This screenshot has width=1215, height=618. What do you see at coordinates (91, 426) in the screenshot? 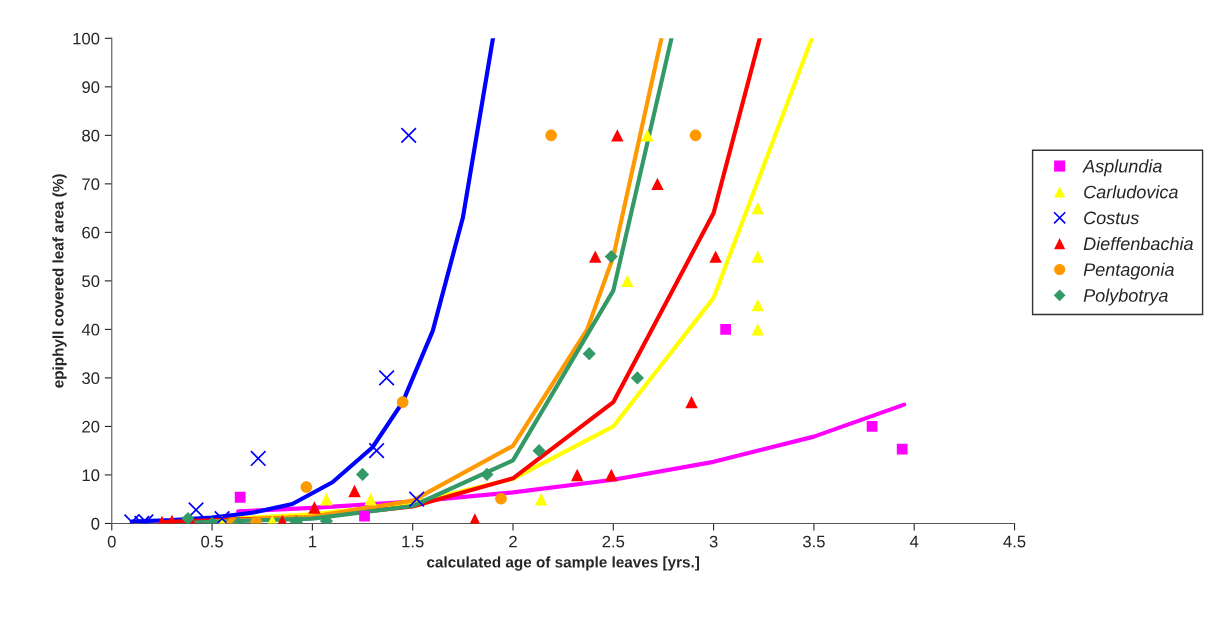
I see `y-tick-label: 20` at bounding box center [91, 426].